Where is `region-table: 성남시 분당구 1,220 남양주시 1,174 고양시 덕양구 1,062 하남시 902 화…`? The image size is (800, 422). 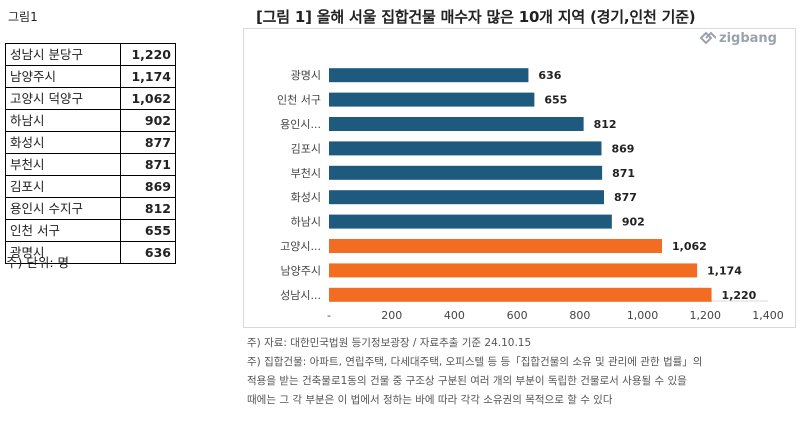 region-table: 성남시 분당구 1,220 남양주시 1,174 고양시 덕양구 1,062 하남시 902 화… is located at coordinates (90, 153).